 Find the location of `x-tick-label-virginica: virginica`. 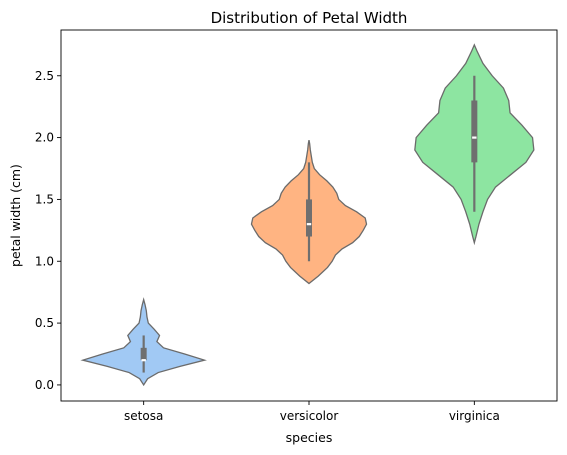

x-tick-label-virginica: virginica is located at coordinates (474, 416).